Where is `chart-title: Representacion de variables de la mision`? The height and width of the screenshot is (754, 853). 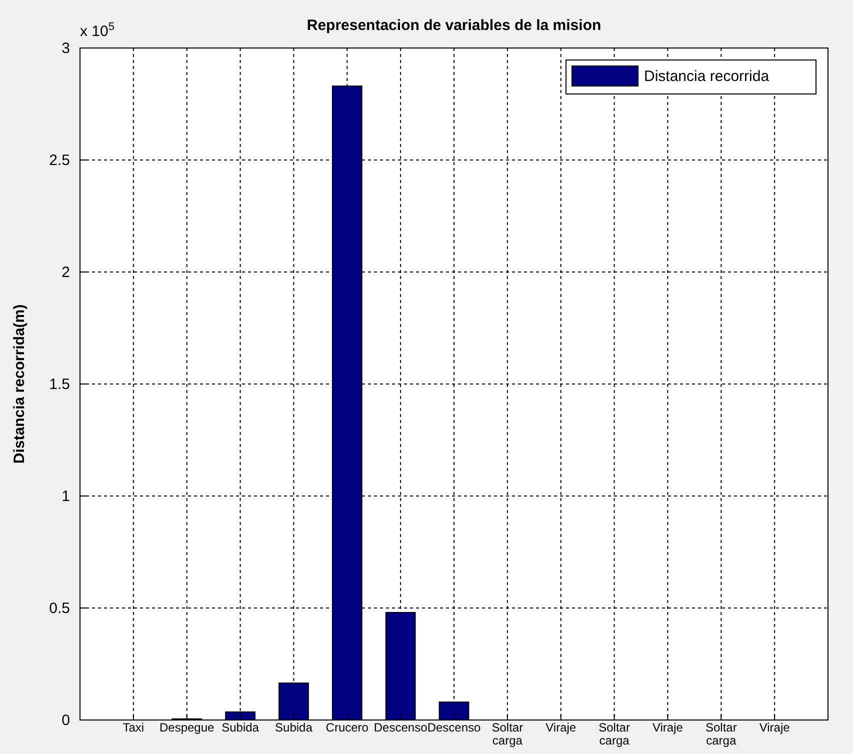 chart-title: Representacion de variables de la mision is located at coordinates (454, 25).